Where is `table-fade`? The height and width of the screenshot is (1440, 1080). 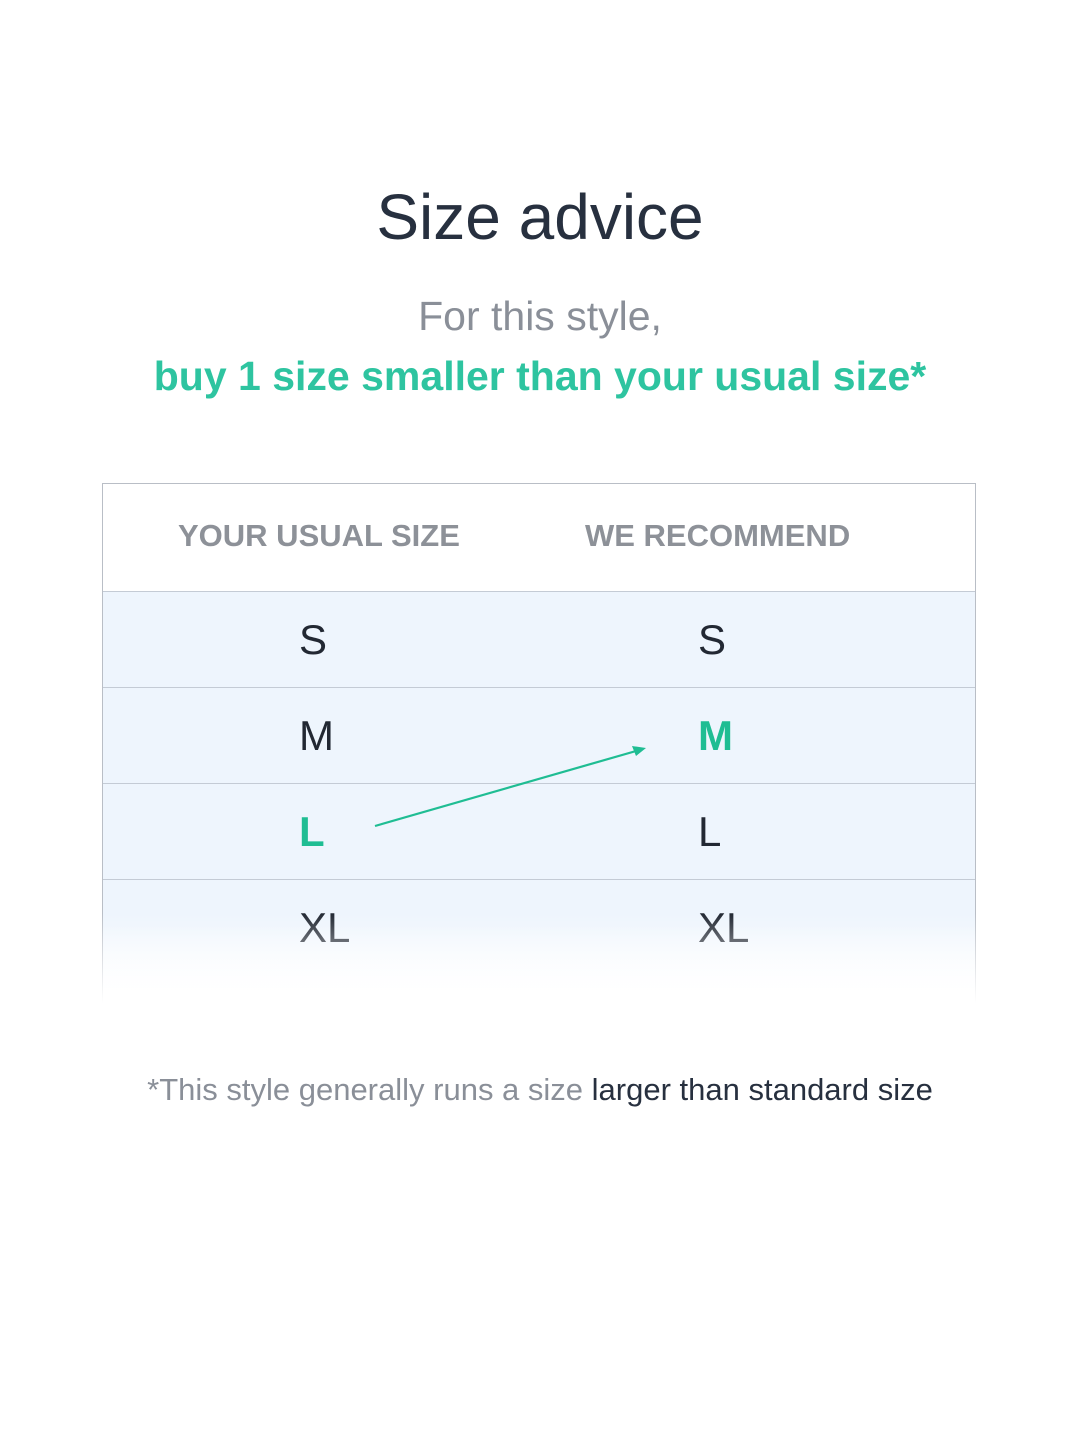 table-fade is located at coordinates (539, 958).